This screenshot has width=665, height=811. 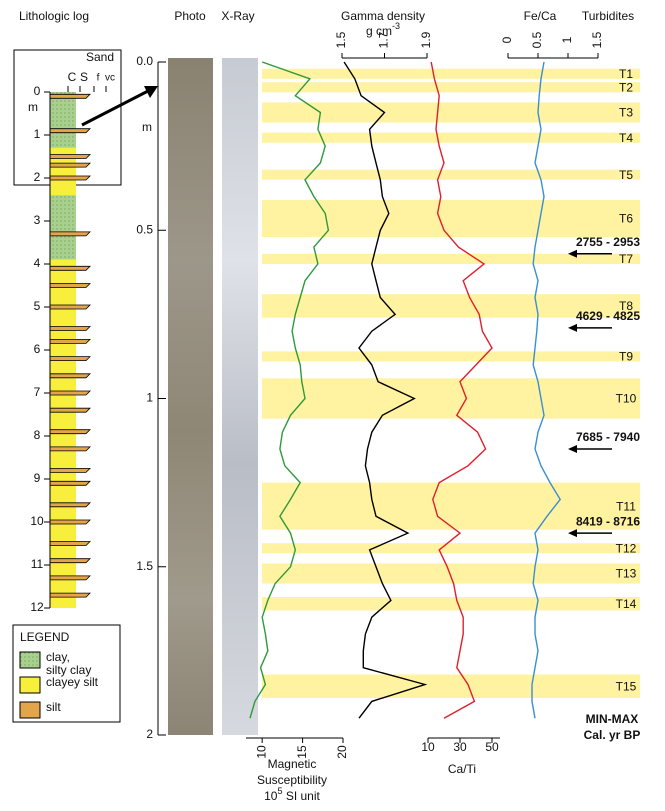 What do you see at coordinates (626, 399) in the screenshot?
I see `turbidite-label: T10` at bounding box center [626, 399].